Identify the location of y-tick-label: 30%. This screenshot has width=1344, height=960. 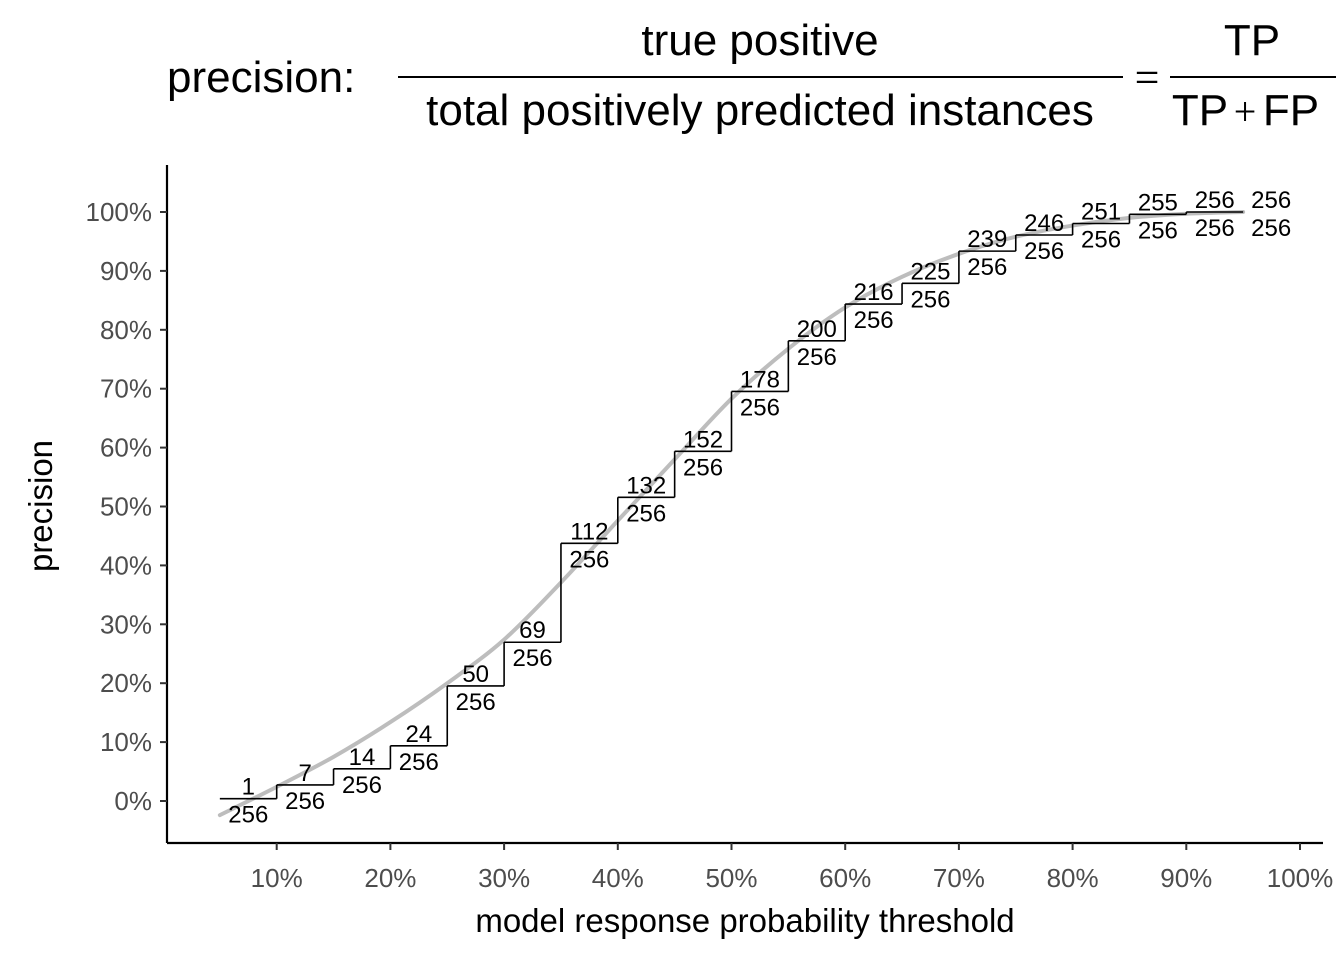
(126, 624).